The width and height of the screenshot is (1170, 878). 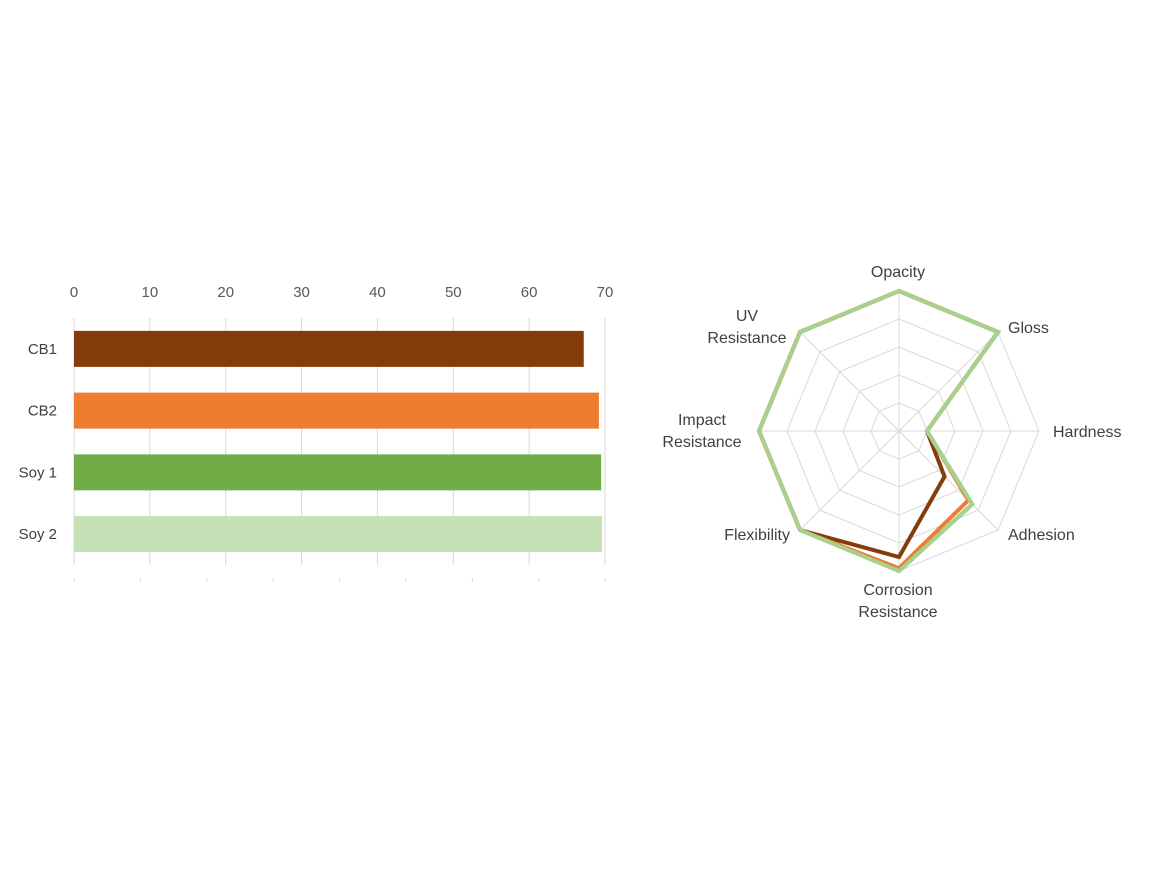 I want to click on radar-axis-label: Flexibility, so click(x=757, y=535).